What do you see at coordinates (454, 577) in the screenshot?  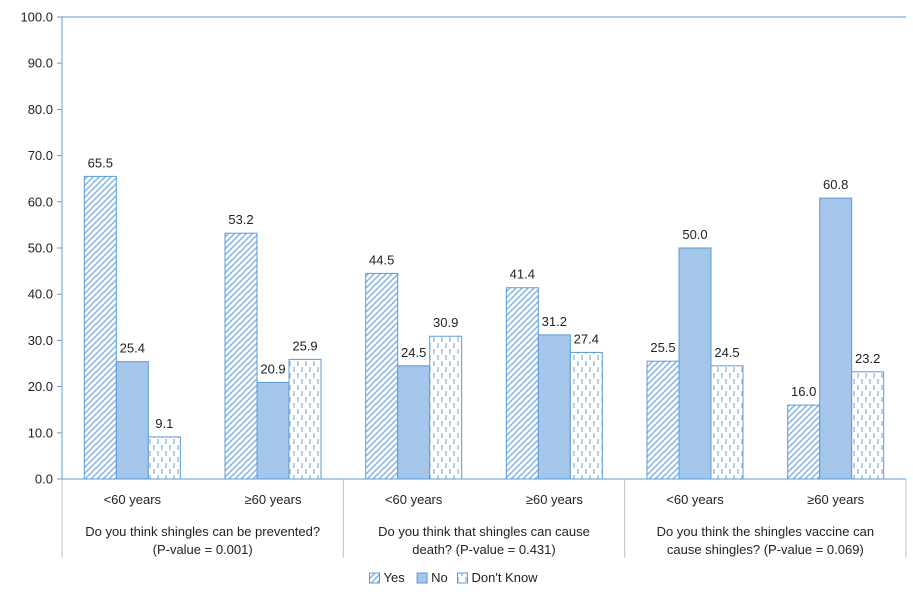 I see `legend: Yes No Don't Know` at bounding box center [454, 577].